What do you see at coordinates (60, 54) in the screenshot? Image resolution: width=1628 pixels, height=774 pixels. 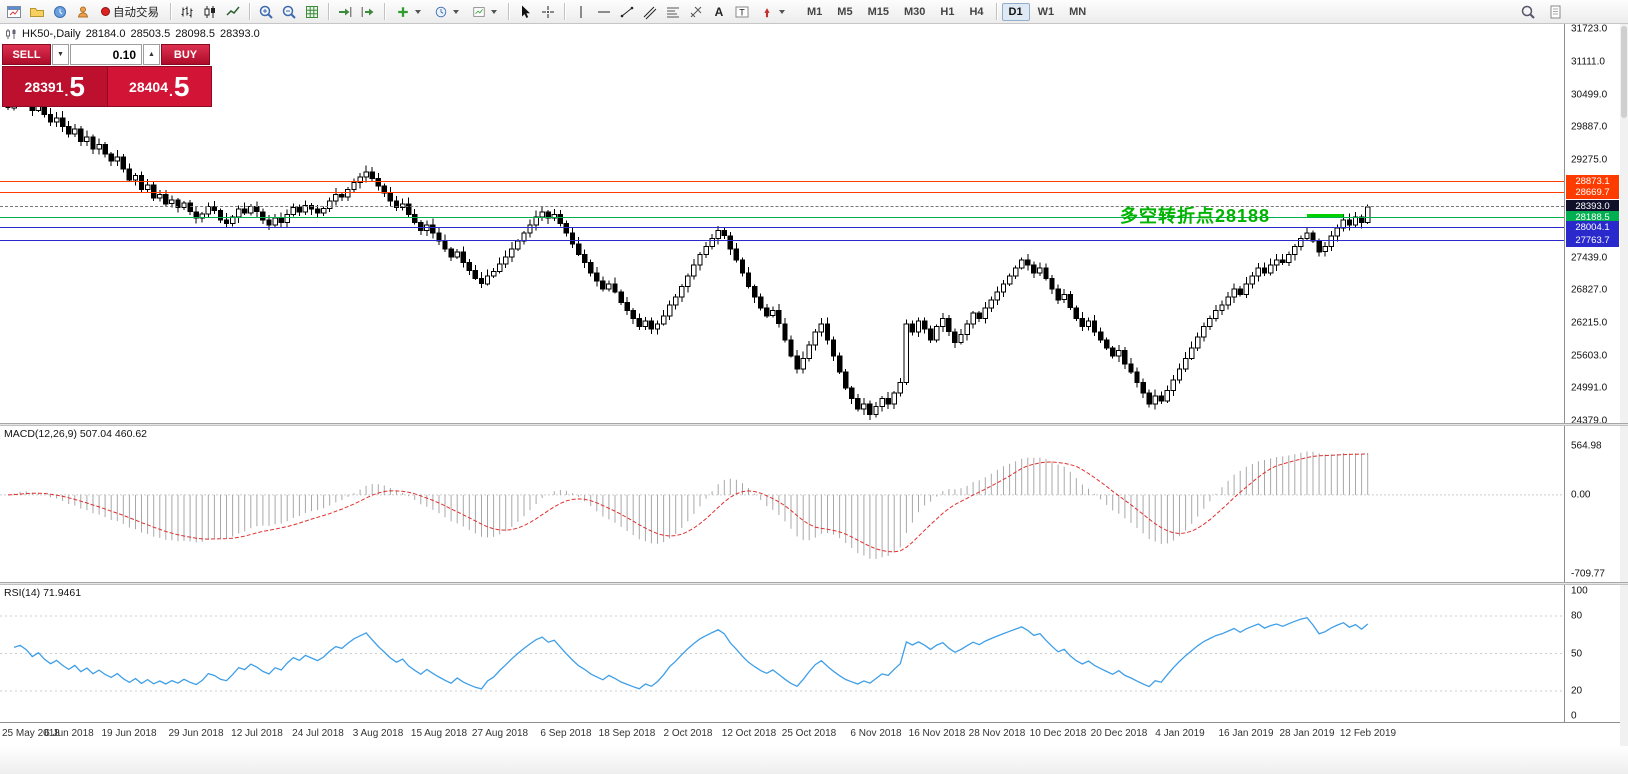 I see `volume-decrease-button: ▼` at bounding box center [60, 54].